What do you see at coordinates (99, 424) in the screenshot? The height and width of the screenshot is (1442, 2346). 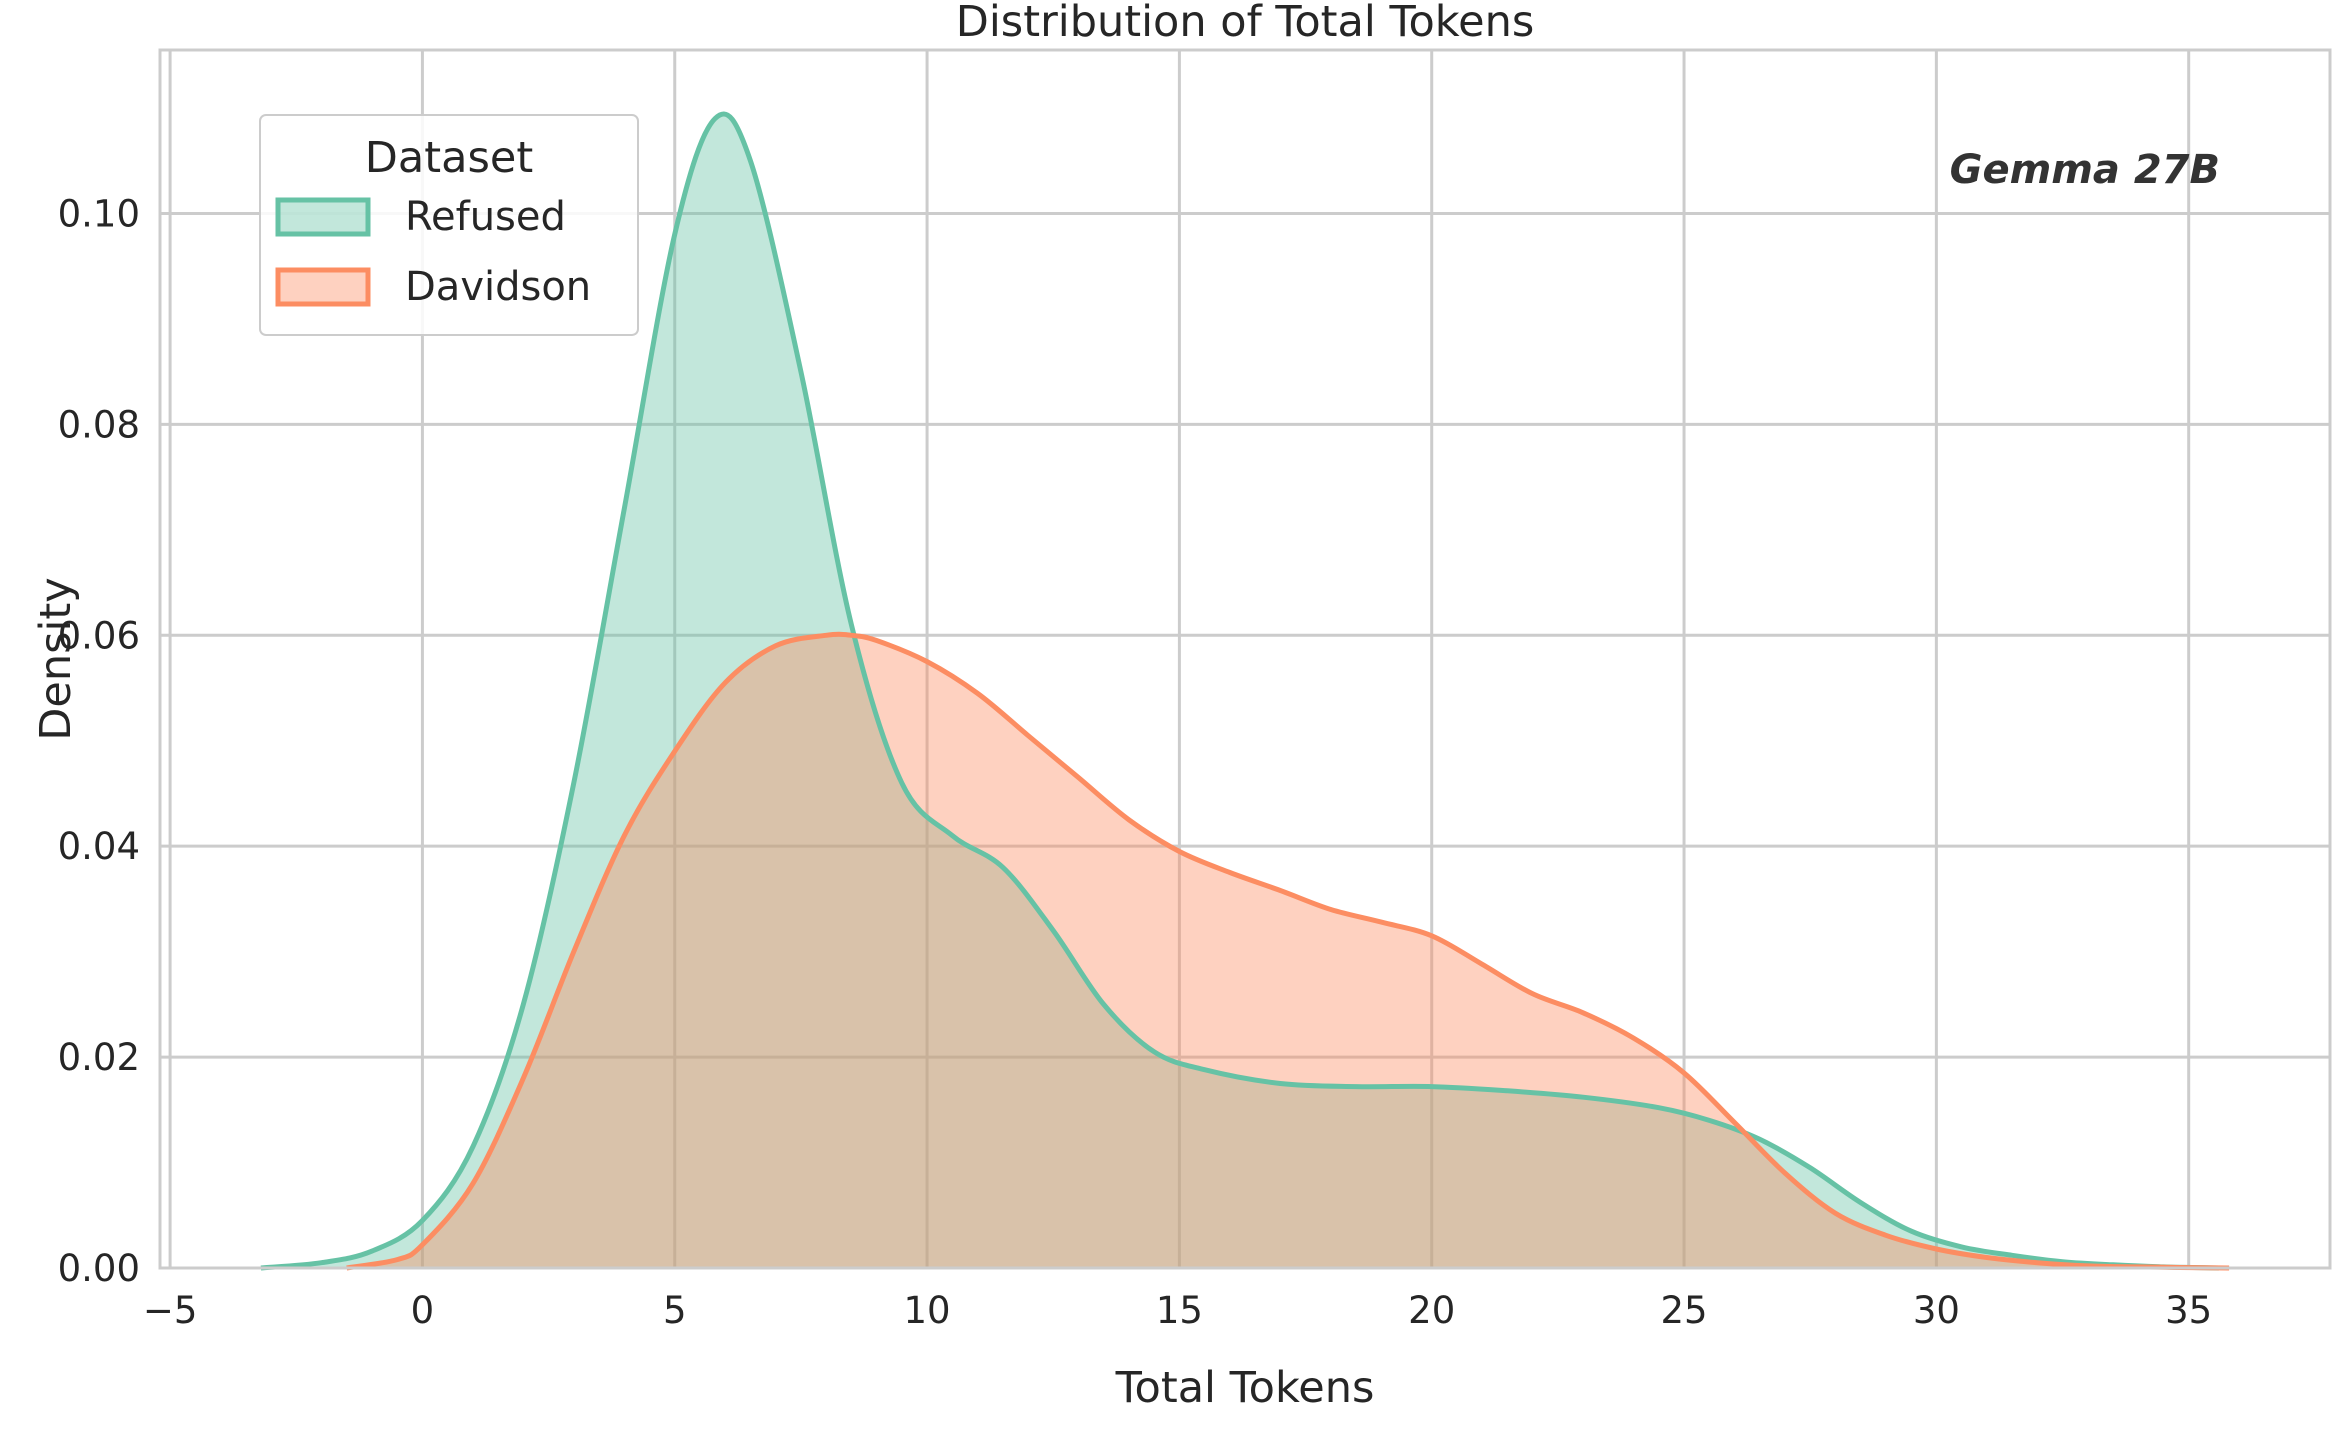 I see `y-tick-label: 0.08` at bounding box center [99, 424].